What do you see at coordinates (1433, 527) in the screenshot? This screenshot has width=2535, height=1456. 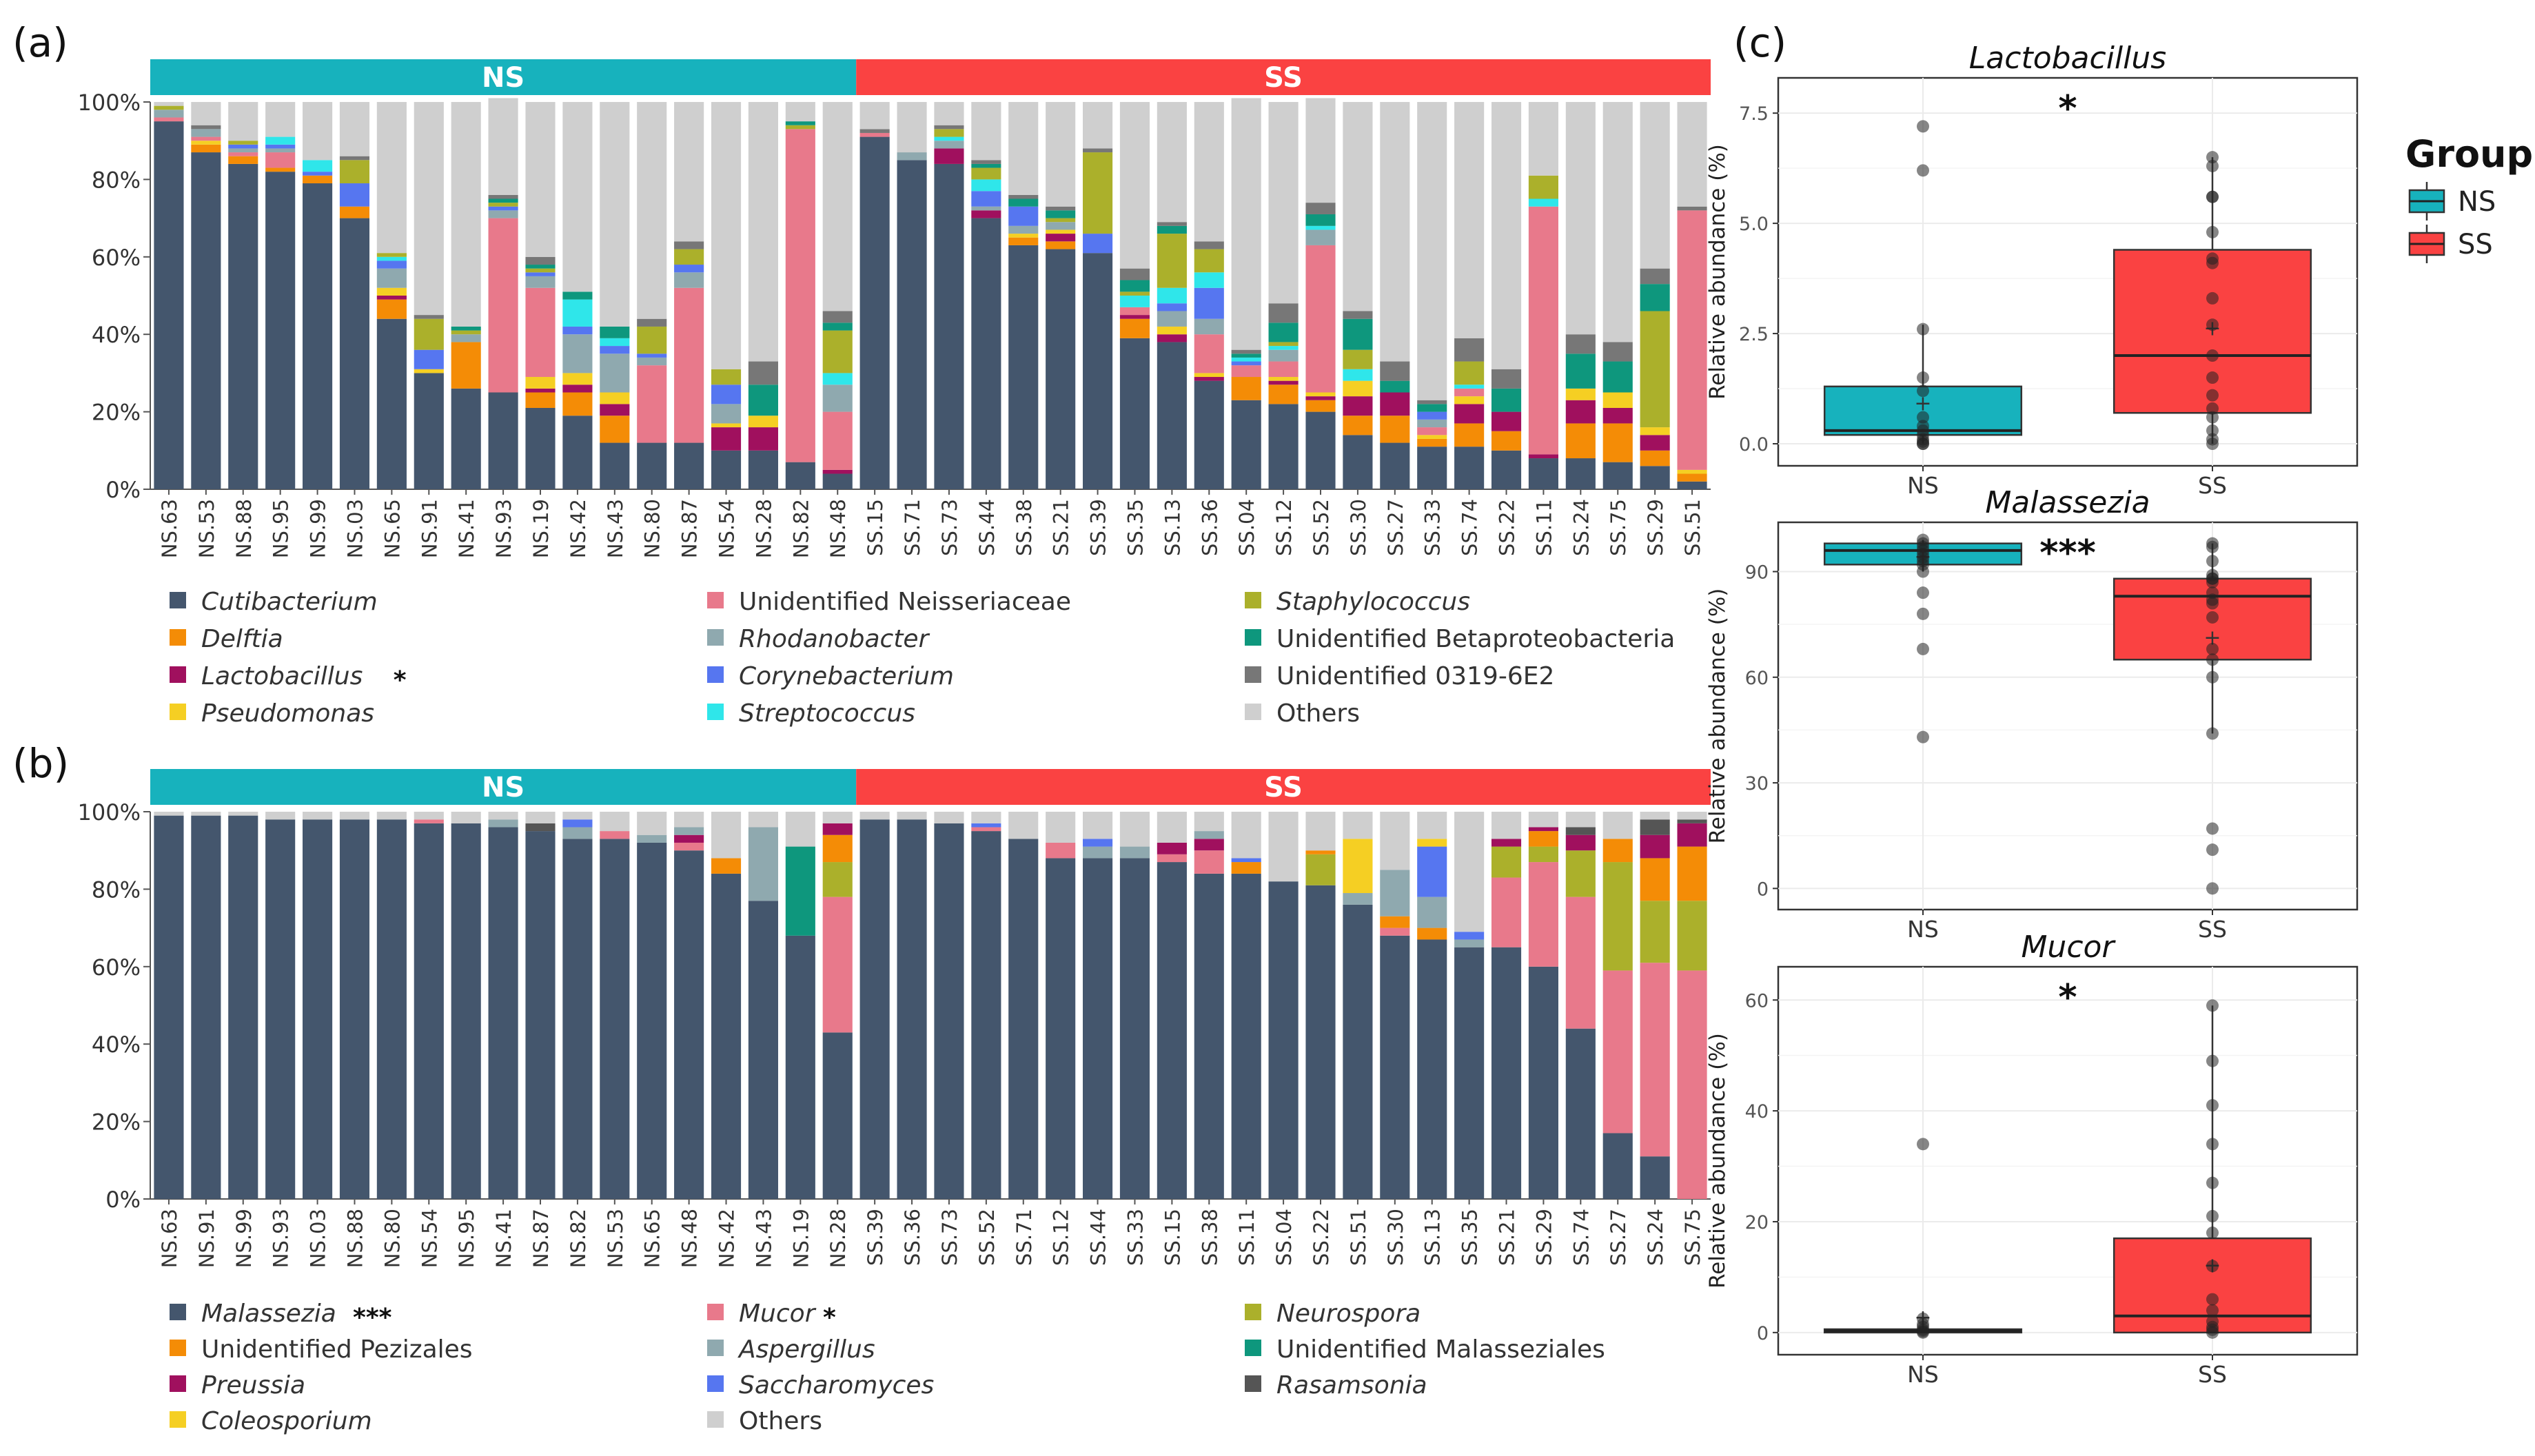 I see `x-tick-label: SS.33` at bounding box center [1433, 527].